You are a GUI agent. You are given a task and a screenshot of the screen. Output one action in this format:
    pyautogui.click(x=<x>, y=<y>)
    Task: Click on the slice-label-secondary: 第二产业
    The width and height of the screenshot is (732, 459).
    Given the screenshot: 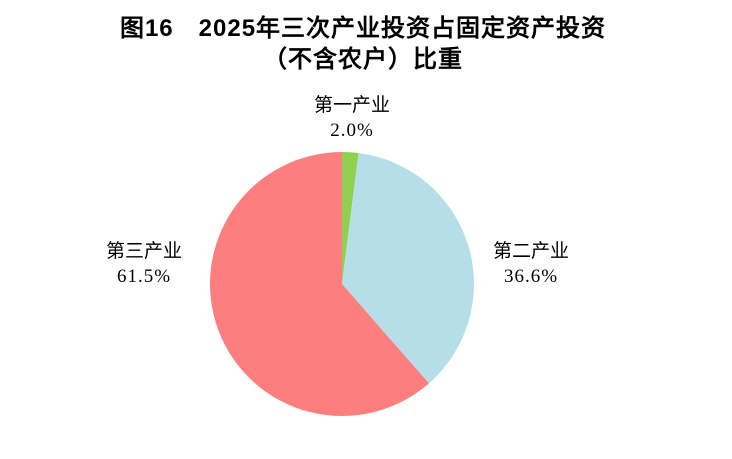 What is the action you would take?
    pyautogui.click(x=530, y=251)
    